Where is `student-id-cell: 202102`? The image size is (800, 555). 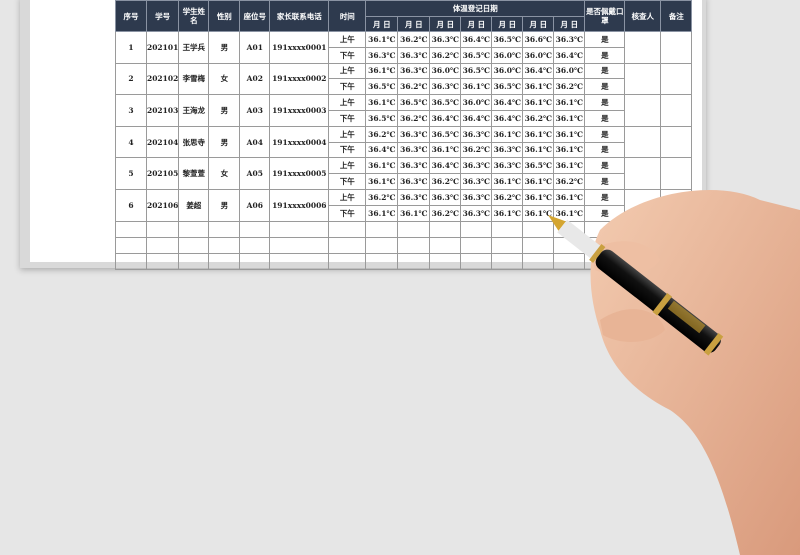
student-id-cell: 202102 is located at coordinates (162, 79).